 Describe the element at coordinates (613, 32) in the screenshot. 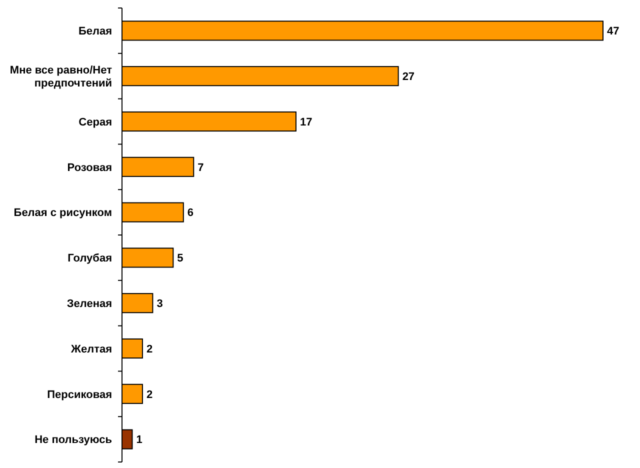

I see `data-label: 47` at that location.